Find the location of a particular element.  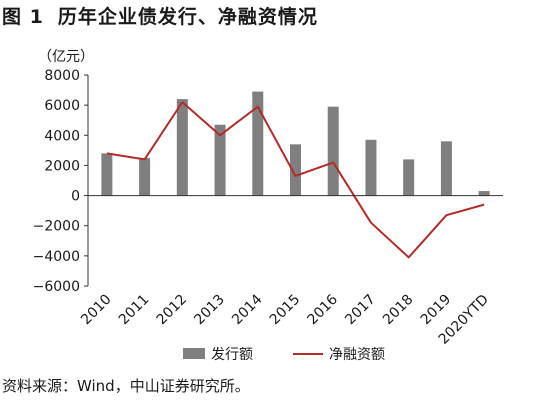

x-tick-label: 2010 is located at coordinates (96, 310).